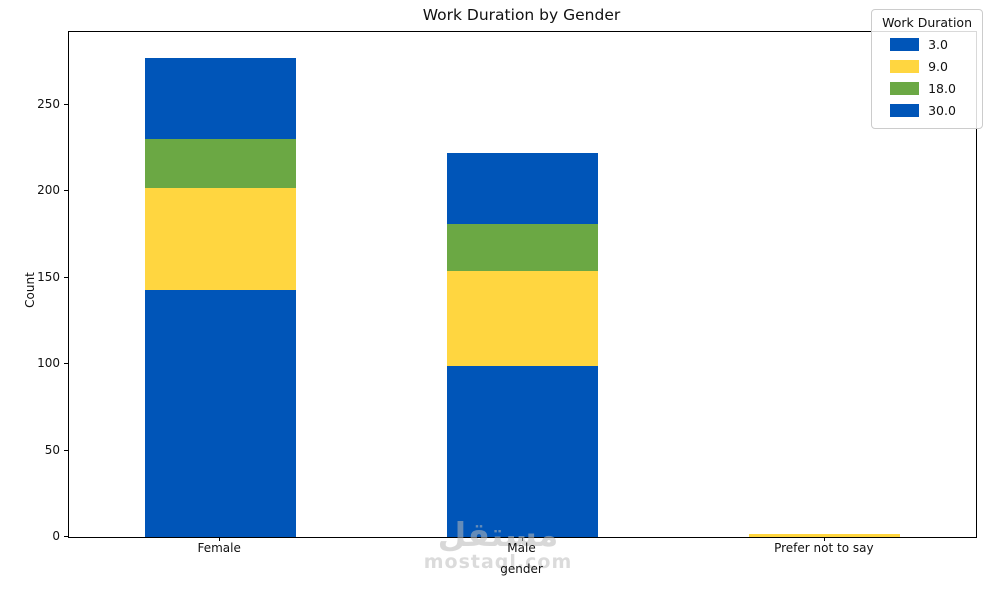  Describe the element at coordinates (48, 276) in the screenshot. I see `y-tick-label: 150` at that location.